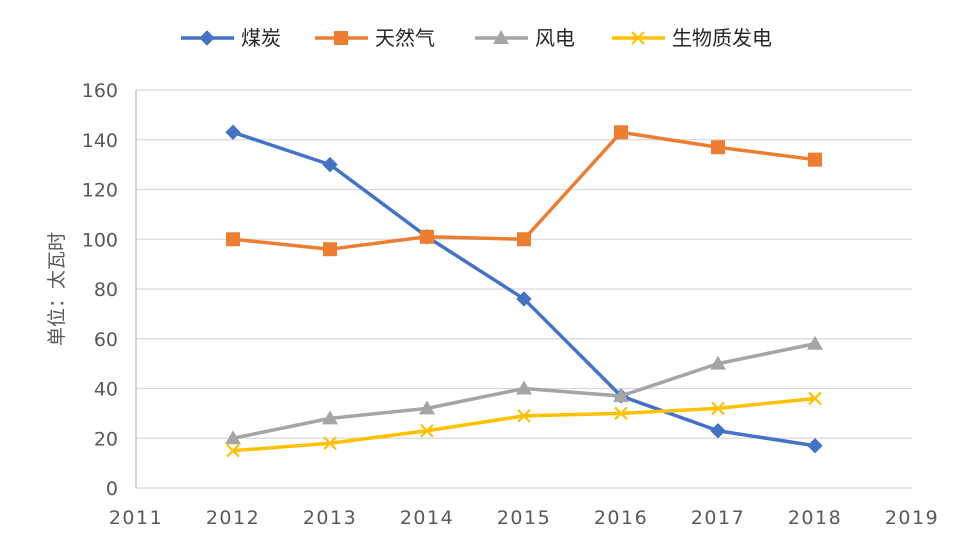 This screenshot has height=551, width=968. I want to click on x-tick-label: 2019, so click(912, 518).